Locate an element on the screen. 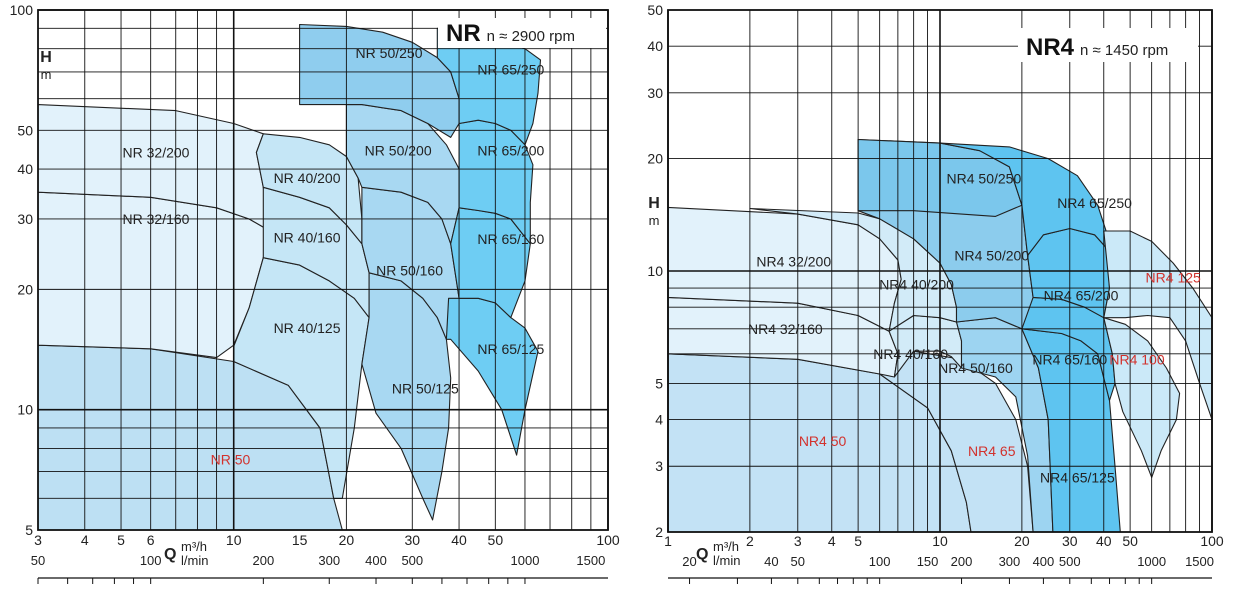 Image resolution: width=1238 pixels, height=596 pixels. region-label: NR 65/200 is located at coordinates (510, 151).